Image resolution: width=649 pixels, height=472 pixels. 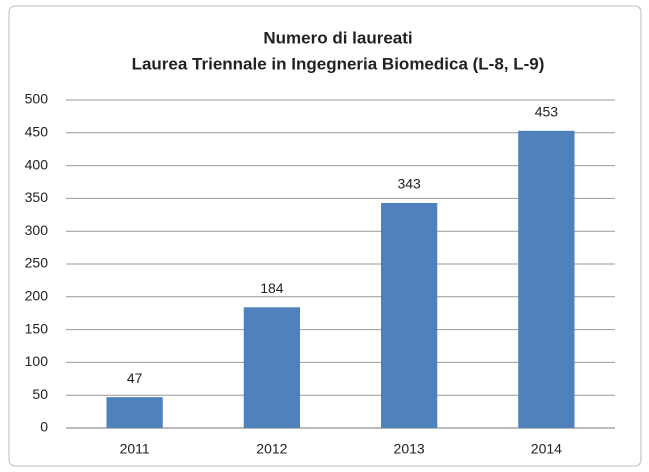 I want to click on data-label: 47, so click(x=135, y=378).